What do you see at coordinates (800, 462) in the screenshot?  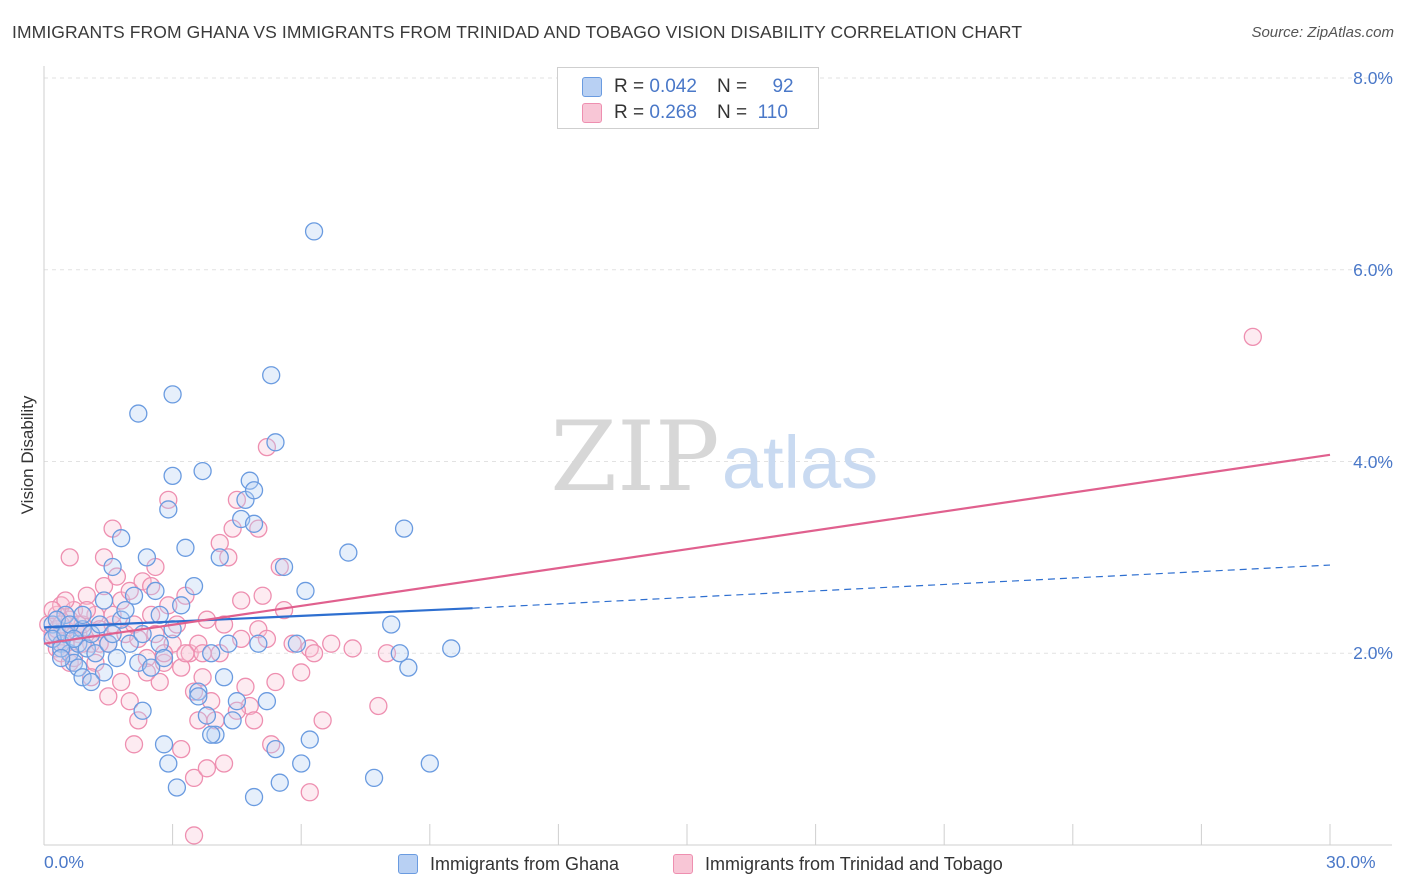 I see `watermark-atlas: atlas` at bounding box center [800, 462].